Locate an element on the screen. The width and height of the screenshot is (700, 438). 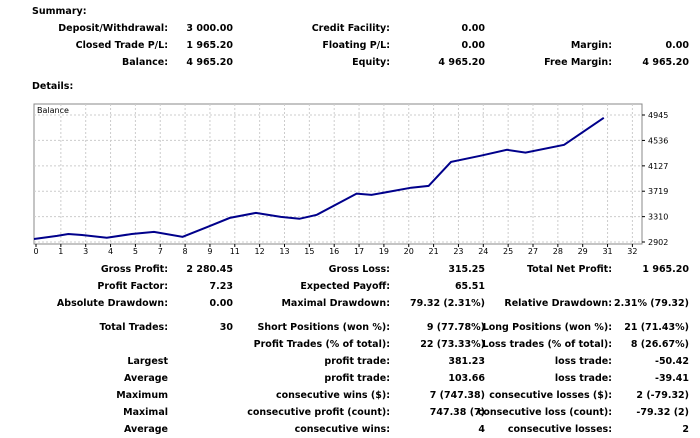
x-tick-label: 23 is located at coordinates (458, 251).